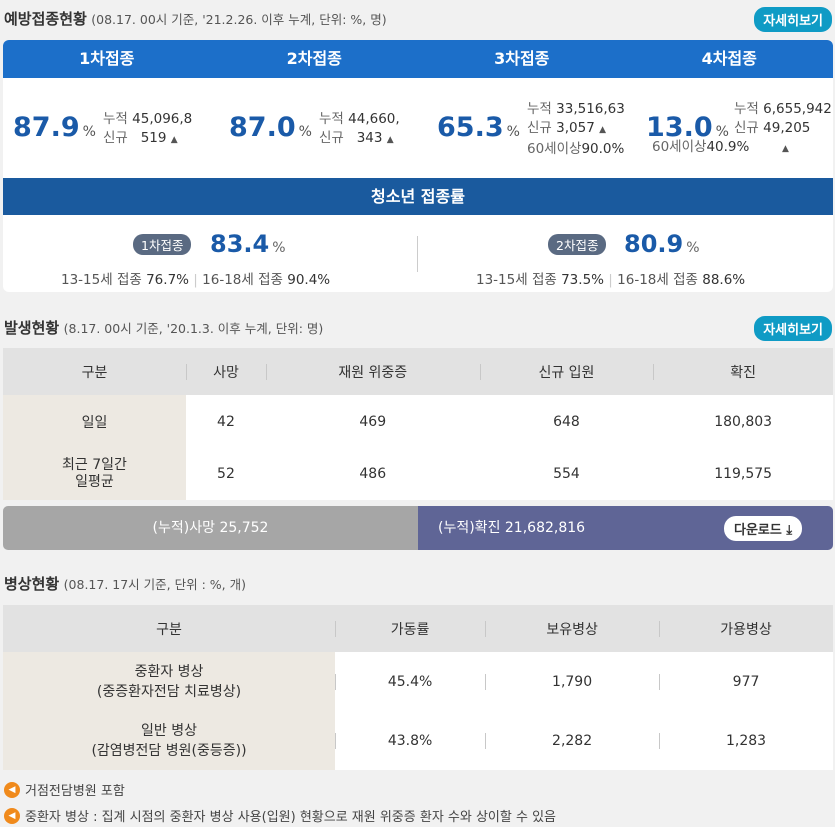  What do you see at coordinates (359, 128) in the screenshot?
I see `dose-2-detail: 누적 44,660, 신규 343 ▲` at bounding box center [359, 128].